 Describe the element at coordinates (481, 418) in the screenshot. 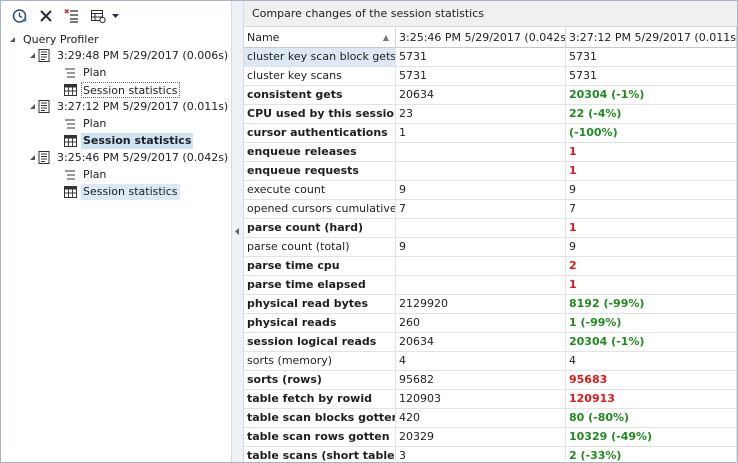

I see `cell-session-a-value: 420` at that location.